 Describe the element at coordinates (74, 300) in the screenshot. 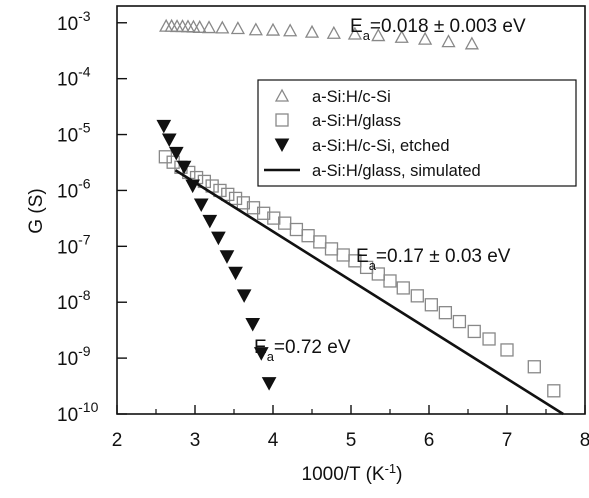

I see `y-tick-label: 10⁻⁸` at that location.